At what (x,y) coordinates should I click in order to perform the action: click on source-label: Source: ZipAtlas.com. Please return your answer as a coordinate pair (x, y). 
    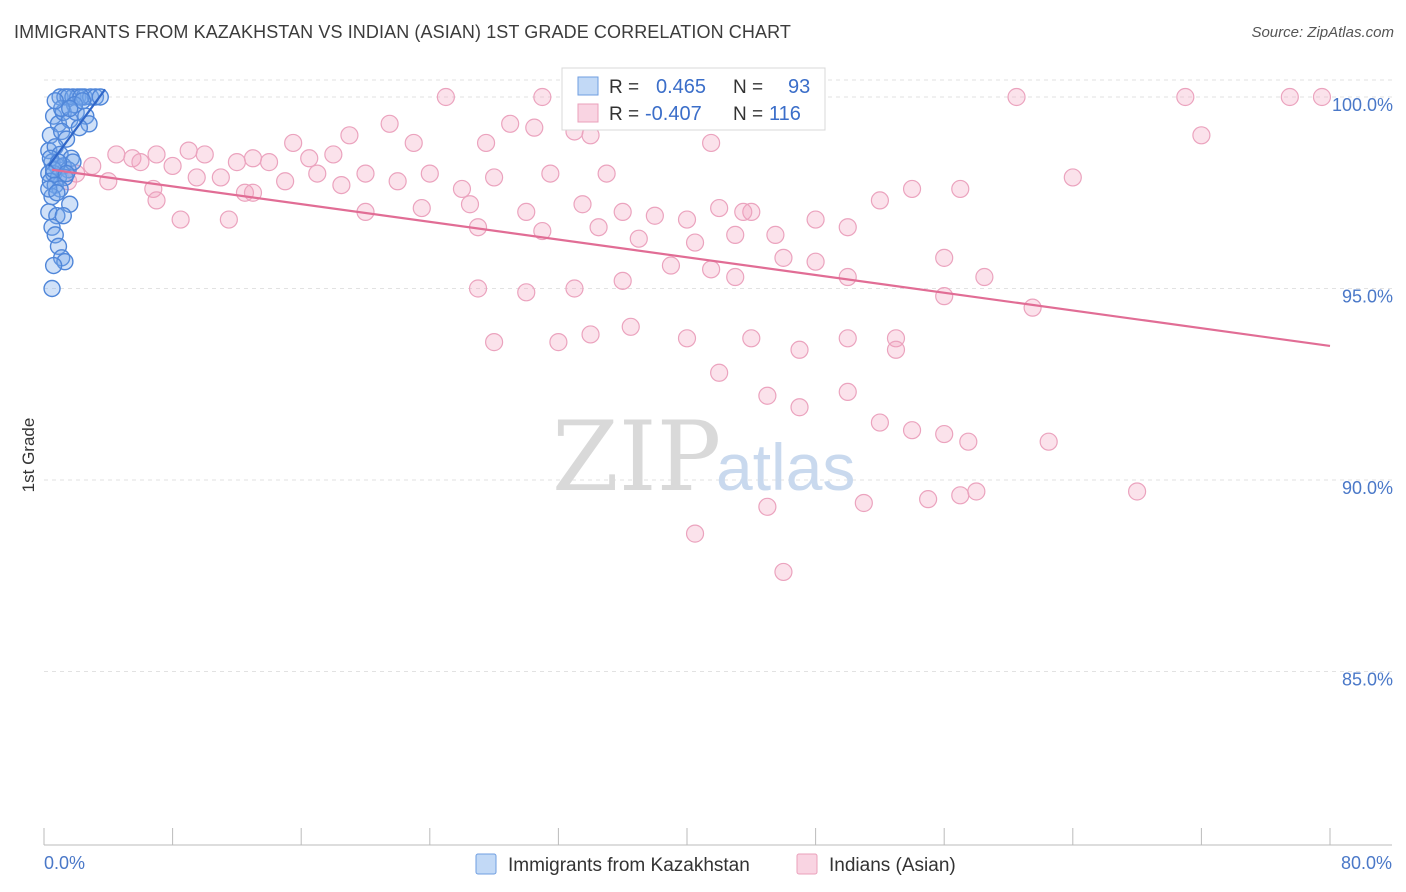
    Looking at the image, I should click on (1322, 32).